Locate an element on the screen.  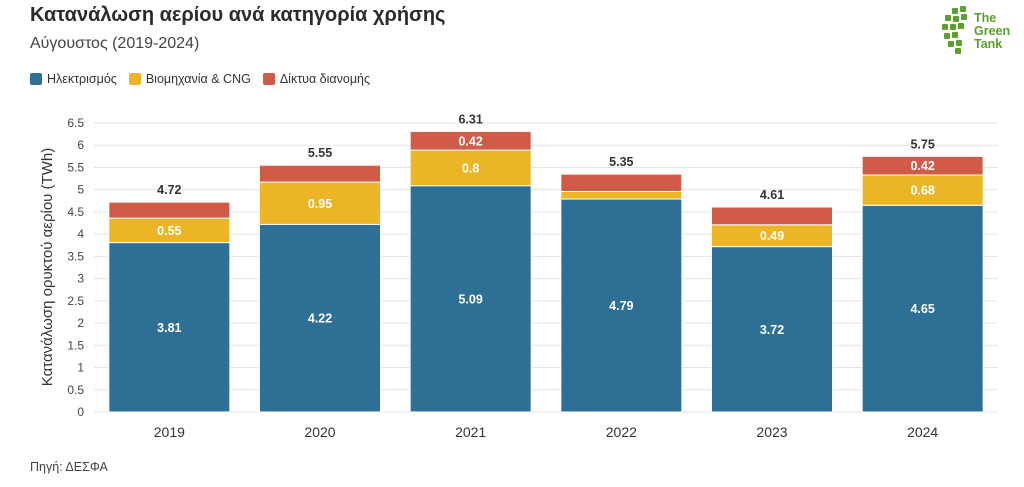
y-tick-label: 2.5 is located at coordinates (75, 301).